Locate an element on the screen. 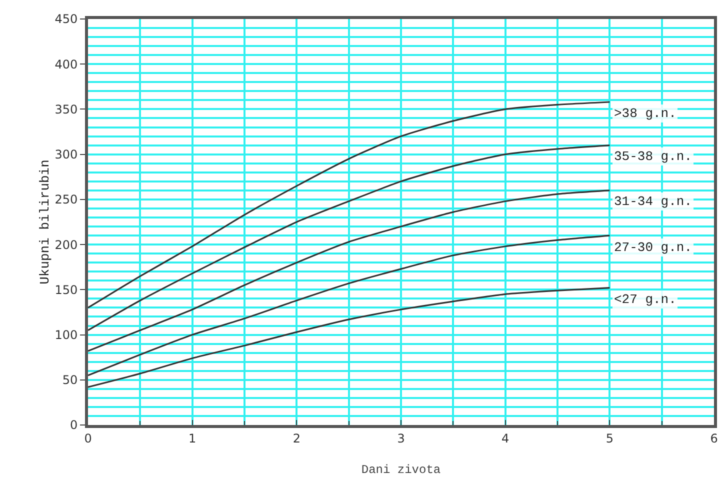 The image size is (722, 495). line-series is located at coordinates (349, 337).